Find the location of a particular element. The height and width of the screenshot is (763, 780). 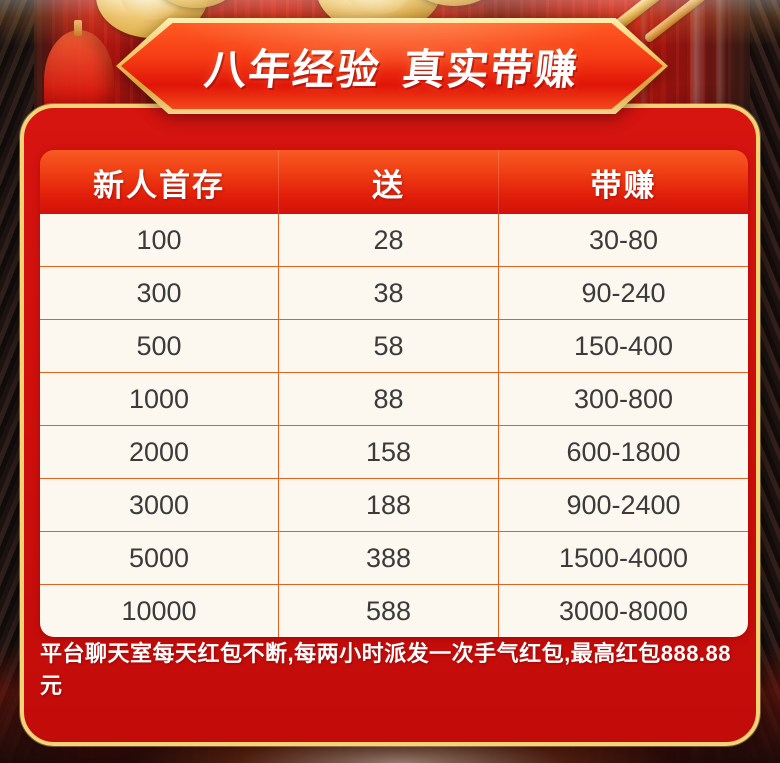

cell-earnings: 300-800 is located at coordinates (623, 398).